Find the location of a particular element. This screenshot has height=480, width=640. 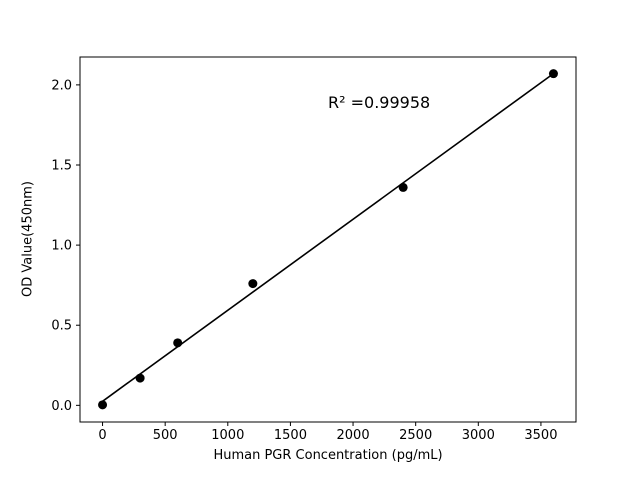

x-tick-label: 3500 is located at coordinates (540, 435).